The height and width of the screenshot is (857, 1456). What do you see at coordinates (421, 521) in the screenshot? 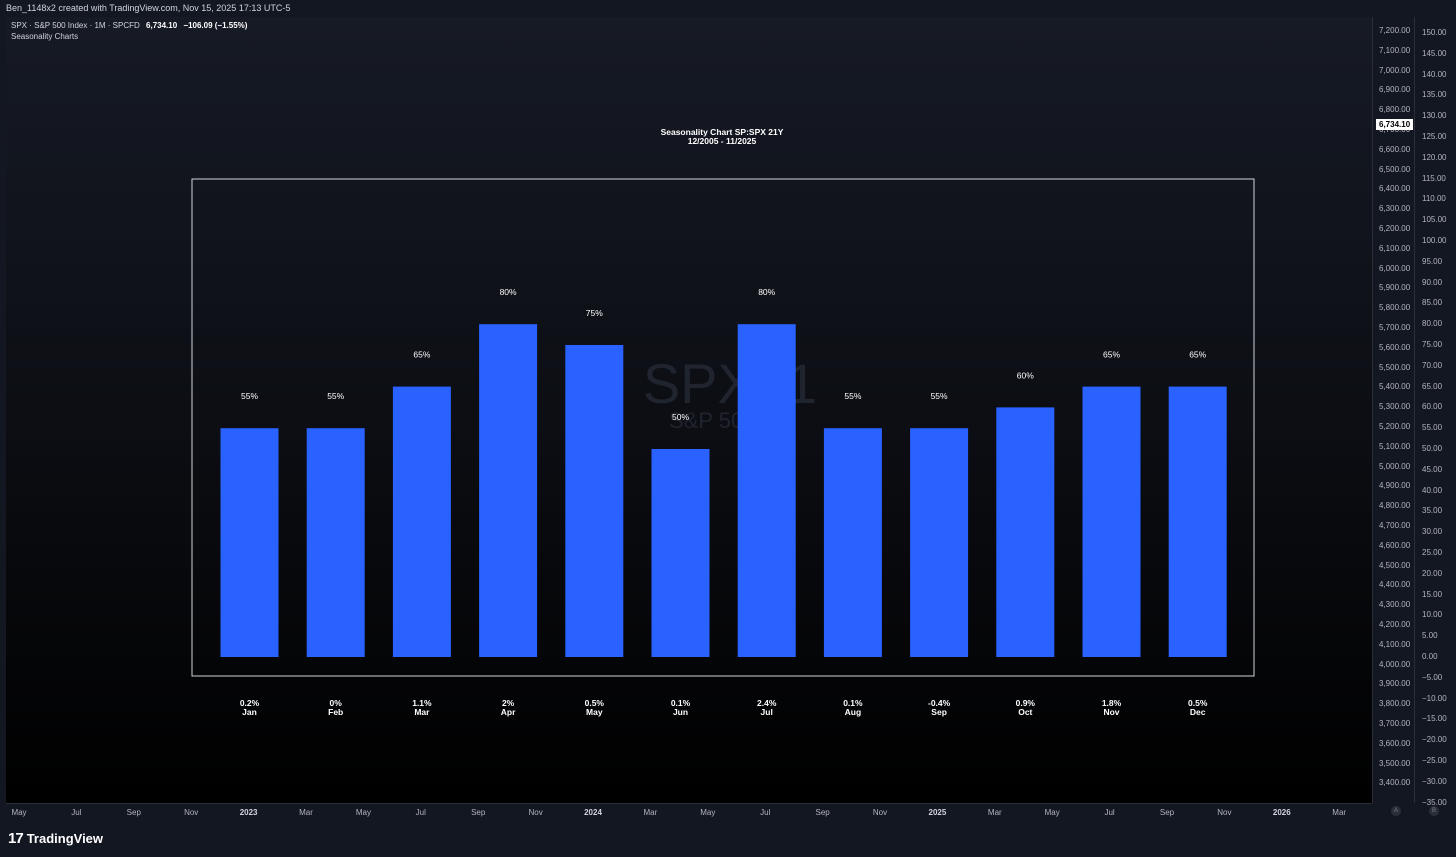
I see `bar-mar` at bounding box center [421, 521].